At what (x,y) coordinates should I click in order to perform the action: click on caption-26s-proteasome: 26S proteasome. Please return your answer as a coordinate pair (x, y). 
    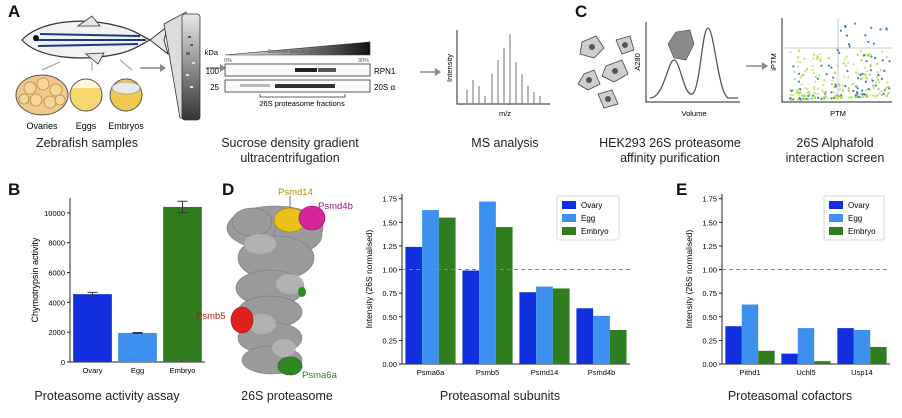
    Looking at the image, I should click on (287, 396).